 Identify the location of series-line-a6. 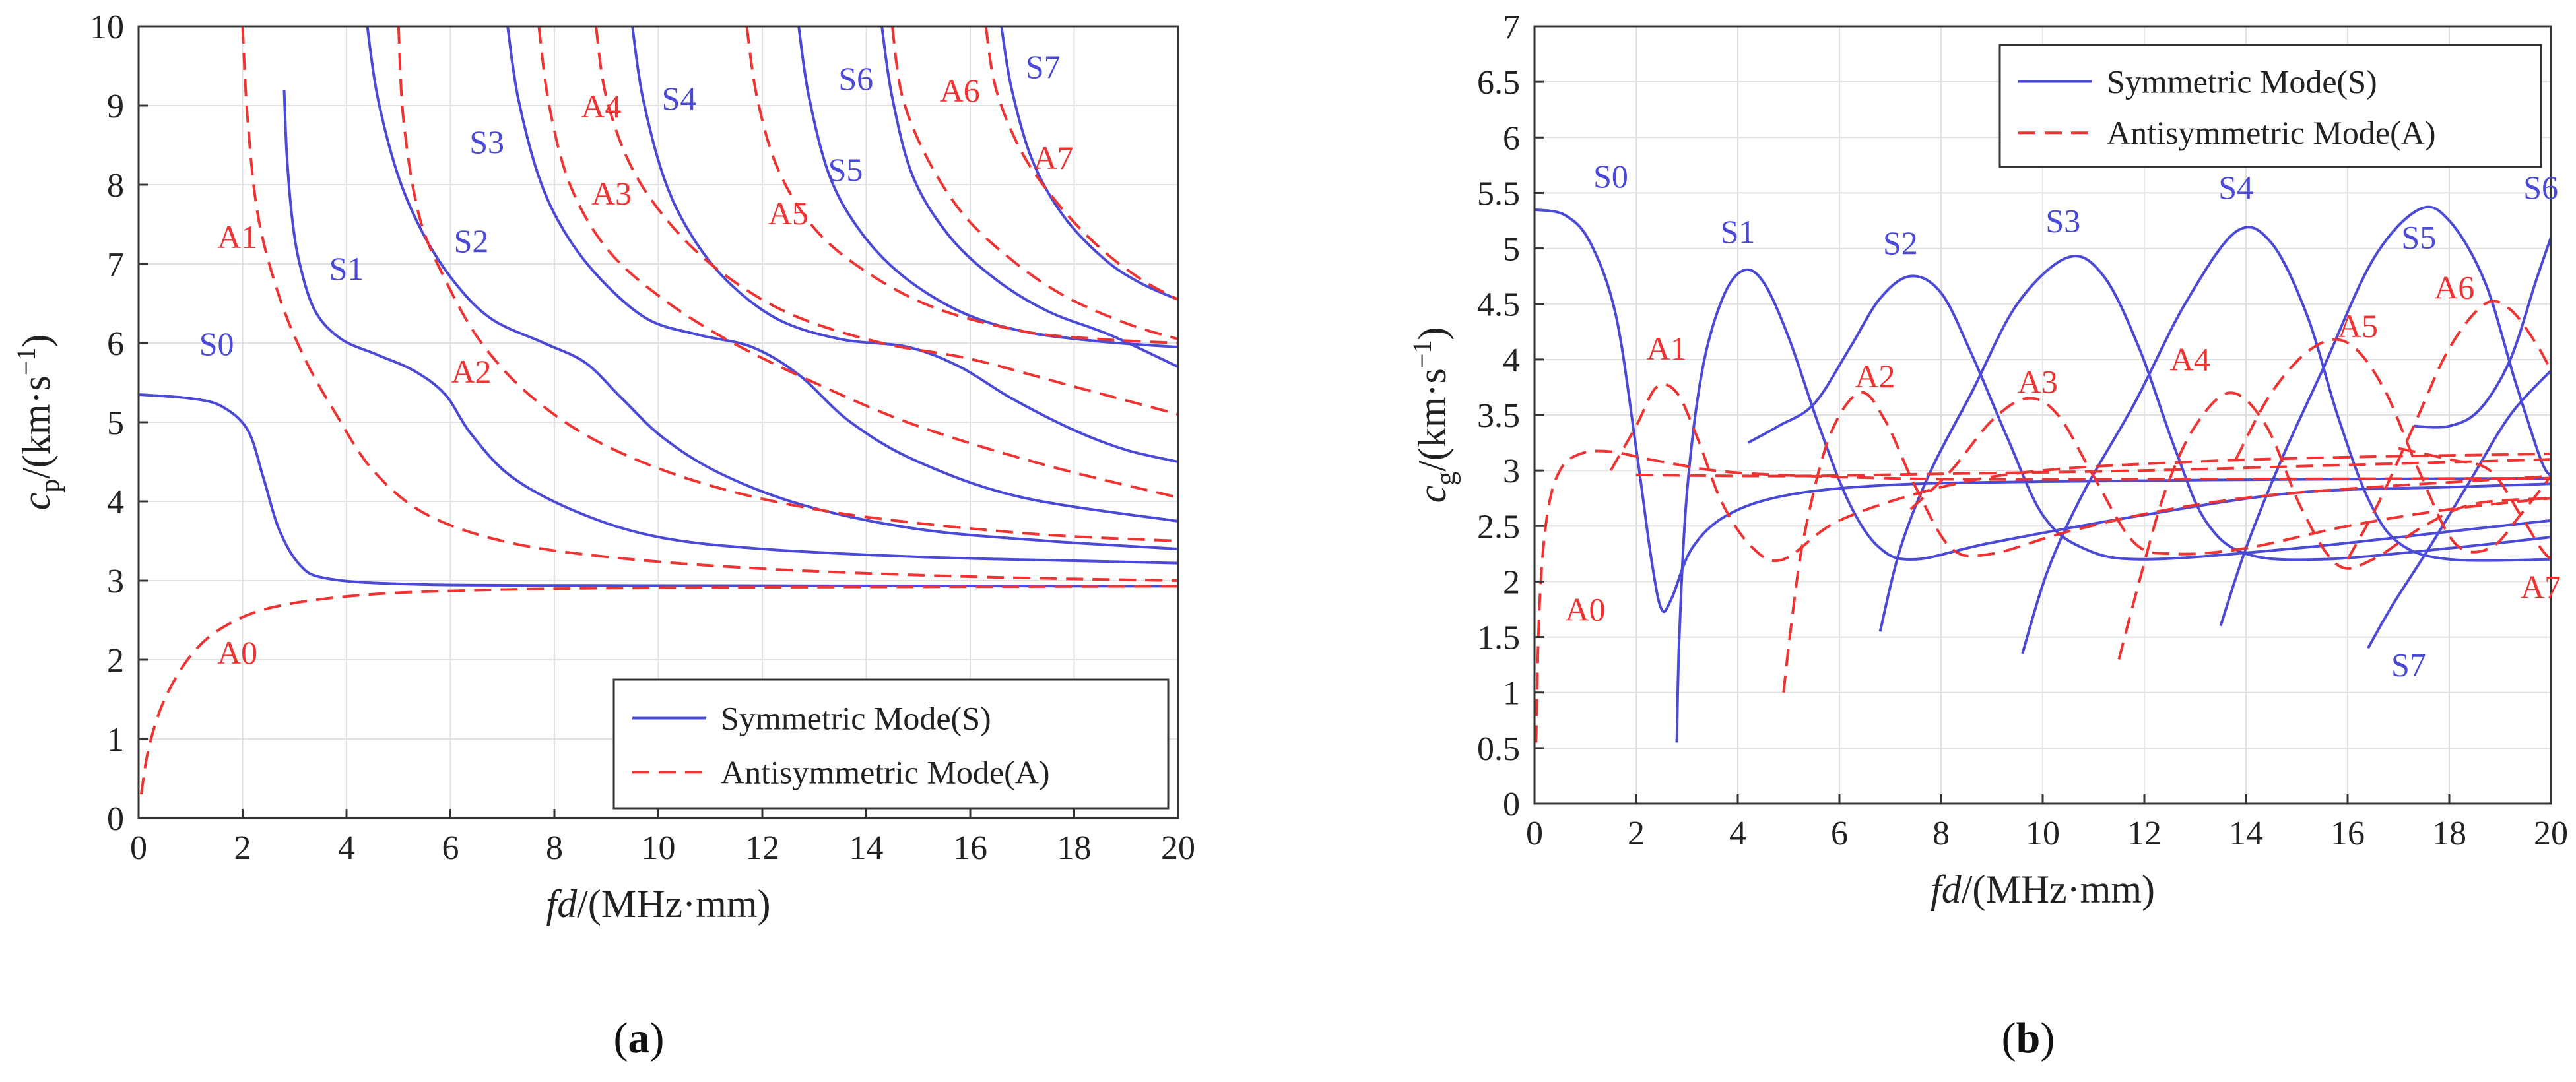
(2448, 430).